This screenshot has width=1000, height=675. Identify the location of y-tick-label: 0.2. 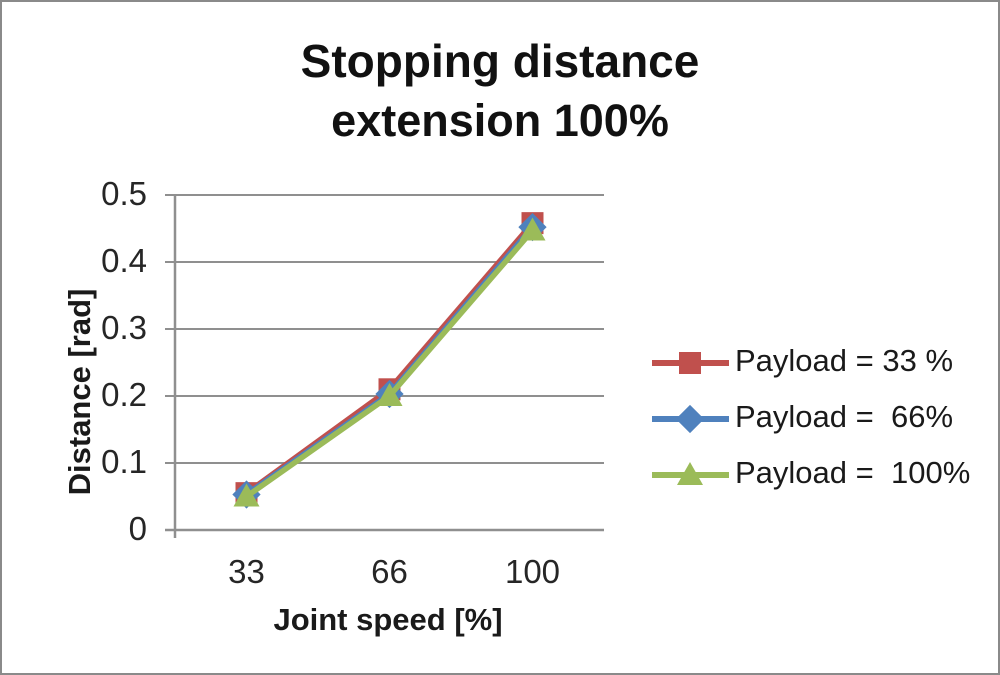
(124, 394).